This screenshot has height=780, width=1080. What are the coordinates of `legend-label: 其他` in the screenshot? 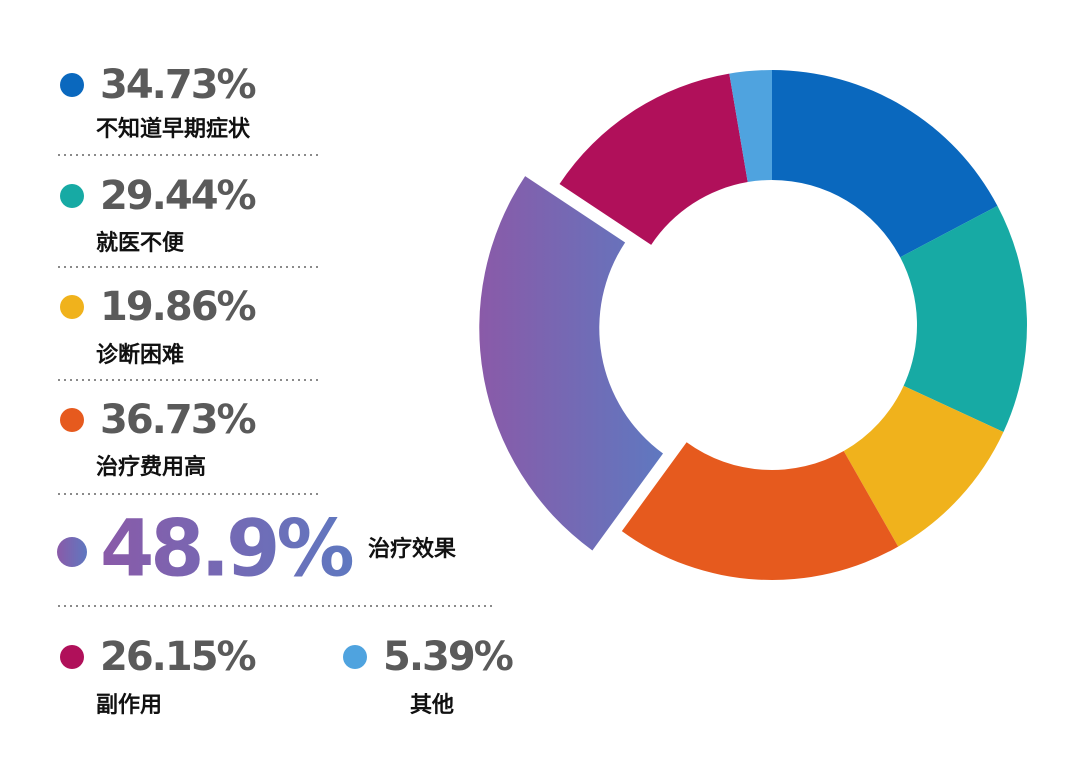 It's located at (432, 705).